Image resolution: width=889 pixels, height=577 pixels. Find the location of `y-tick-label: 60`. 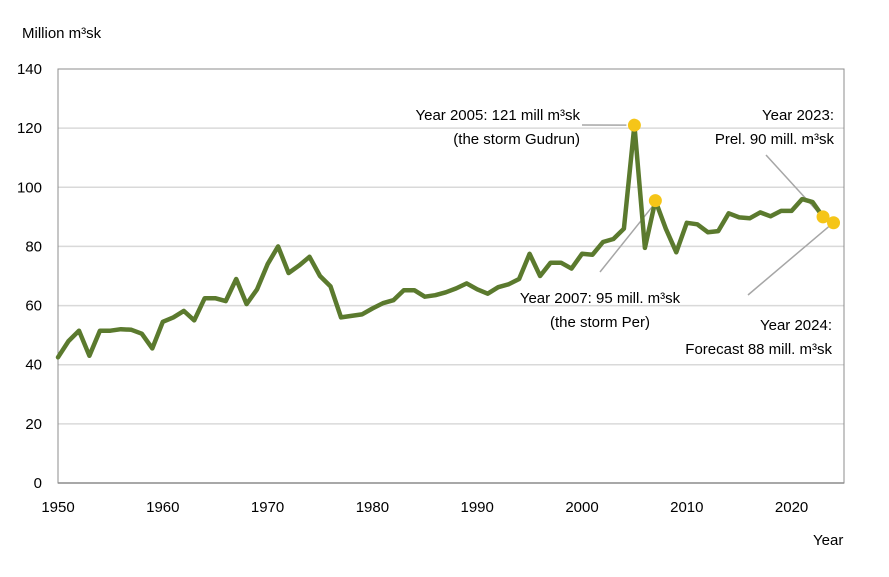

y-tick-label: 60 is located at coordinates (33, 306).